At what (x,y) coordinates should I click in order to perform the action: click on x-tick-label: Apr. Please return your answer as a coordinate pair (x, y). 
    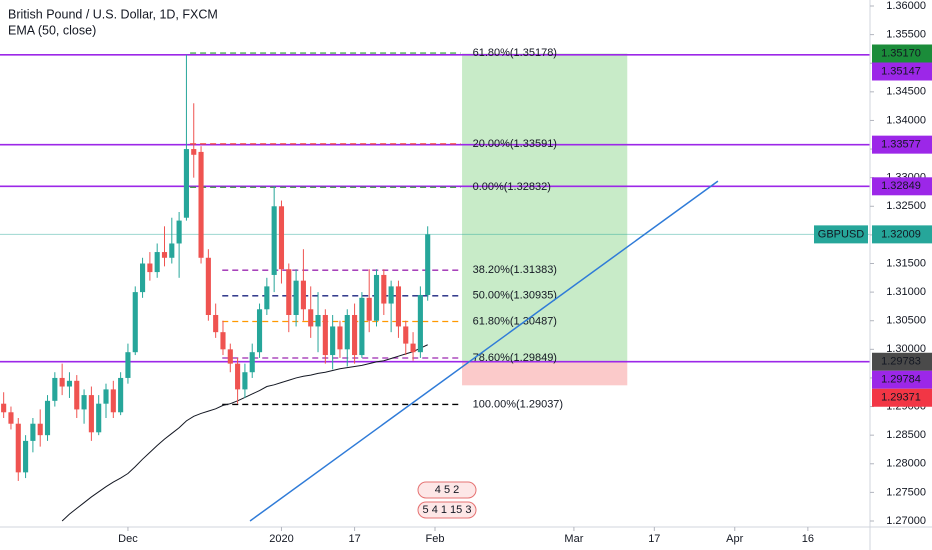
    Looking at the image, I should click on (734, 539).